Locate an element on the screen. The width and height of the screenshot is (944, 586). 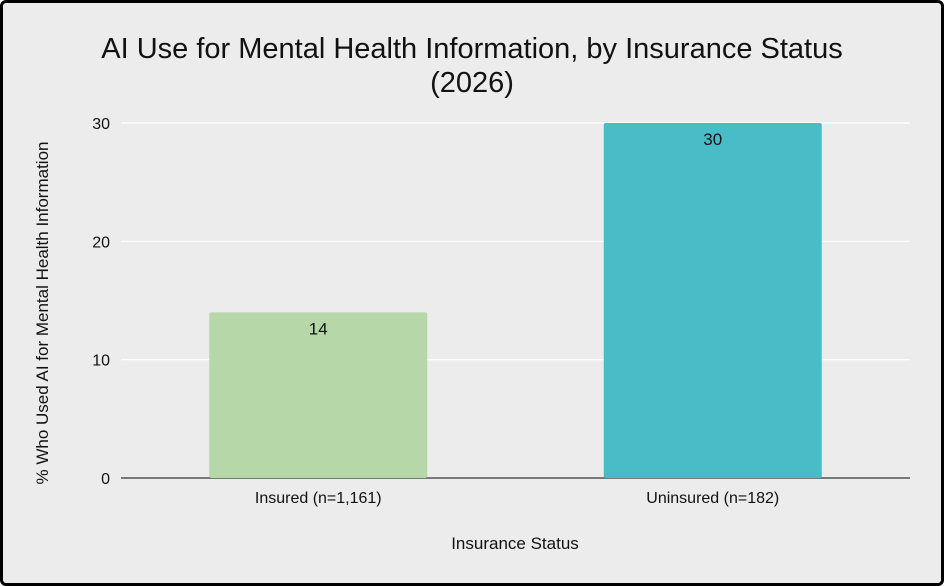
data-label: 14 is located at coordinates (318, 328).